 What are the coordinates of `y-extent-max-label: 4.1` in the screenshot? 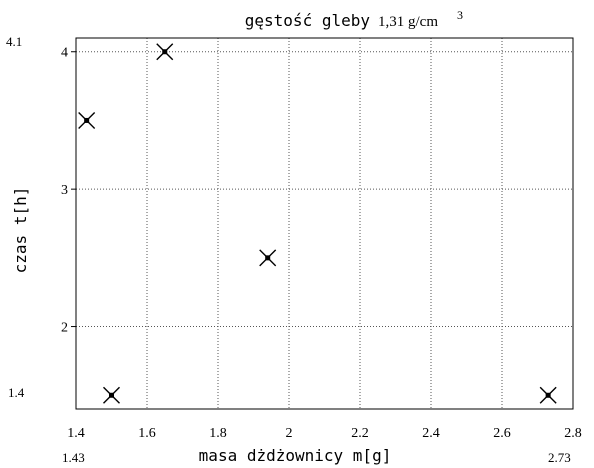 It's located at (14, 41).